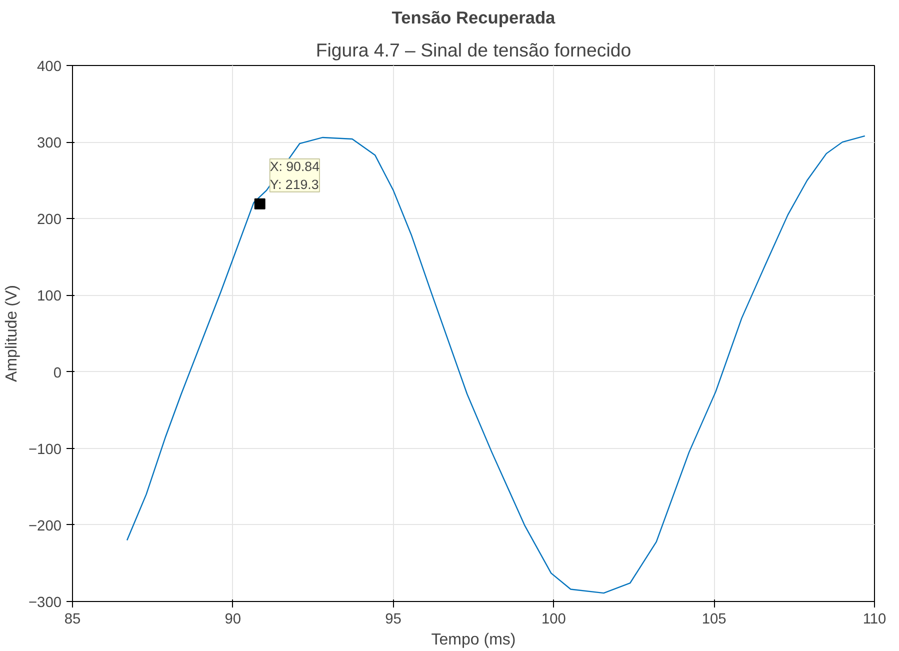  What do you see at coordinates (874, 620) in the screenshot?
I see `x-tick-label: 110` at bounding box center [874, 620].